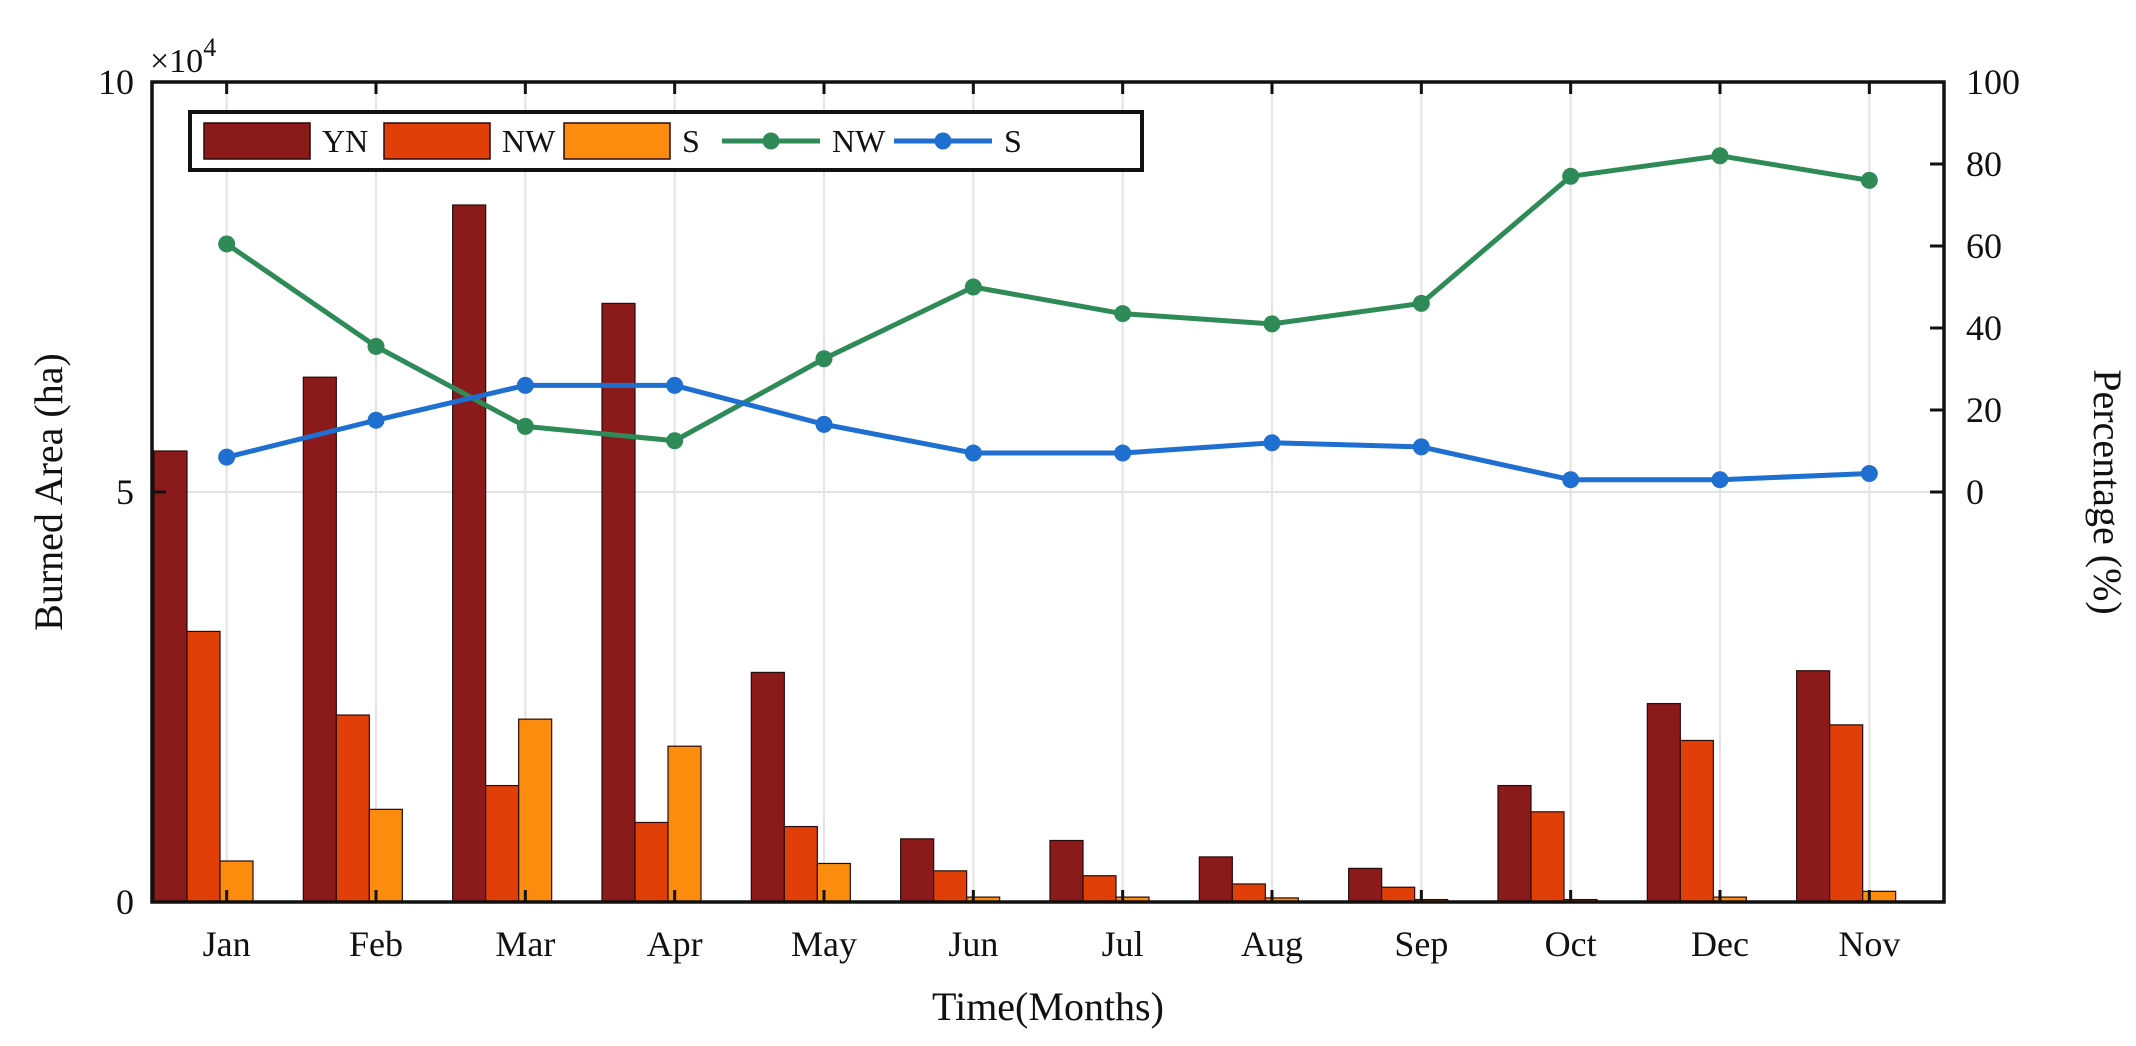 This screenshot has width=2136, height=1046. What do you see at coordinates (1984, 328) in the screenshot?
I see `y-right-tick-label-40: 40` at bounding box center [1984, 328].